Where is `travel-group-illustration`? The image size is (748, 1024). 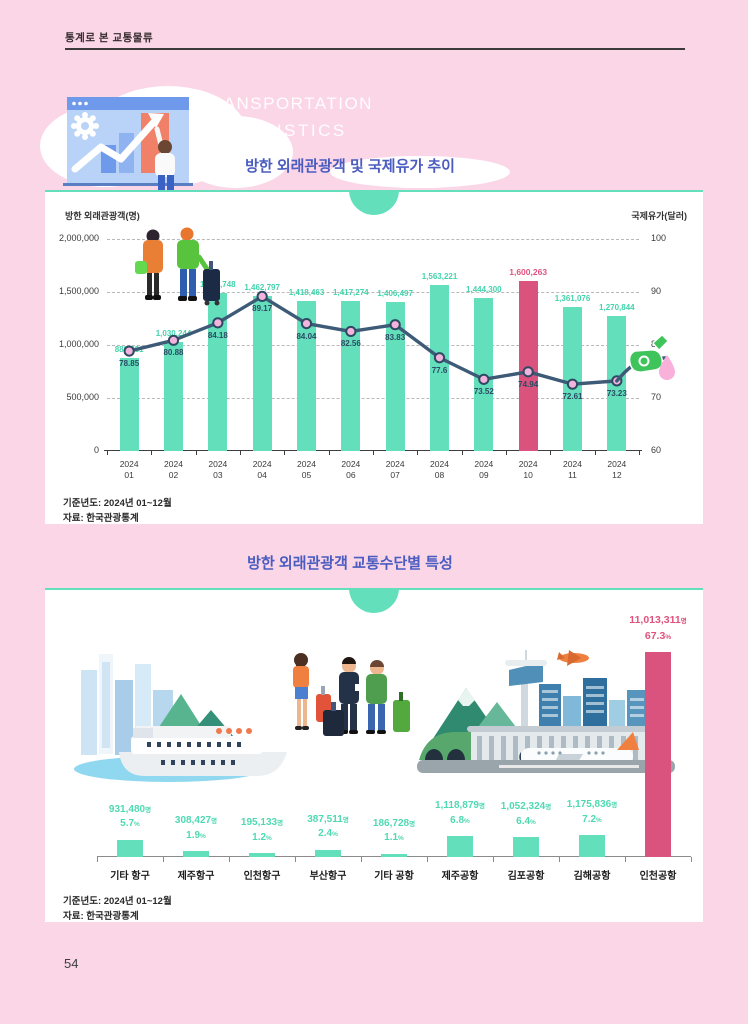 travel-group-illustration is located at coordinates (351, 694).